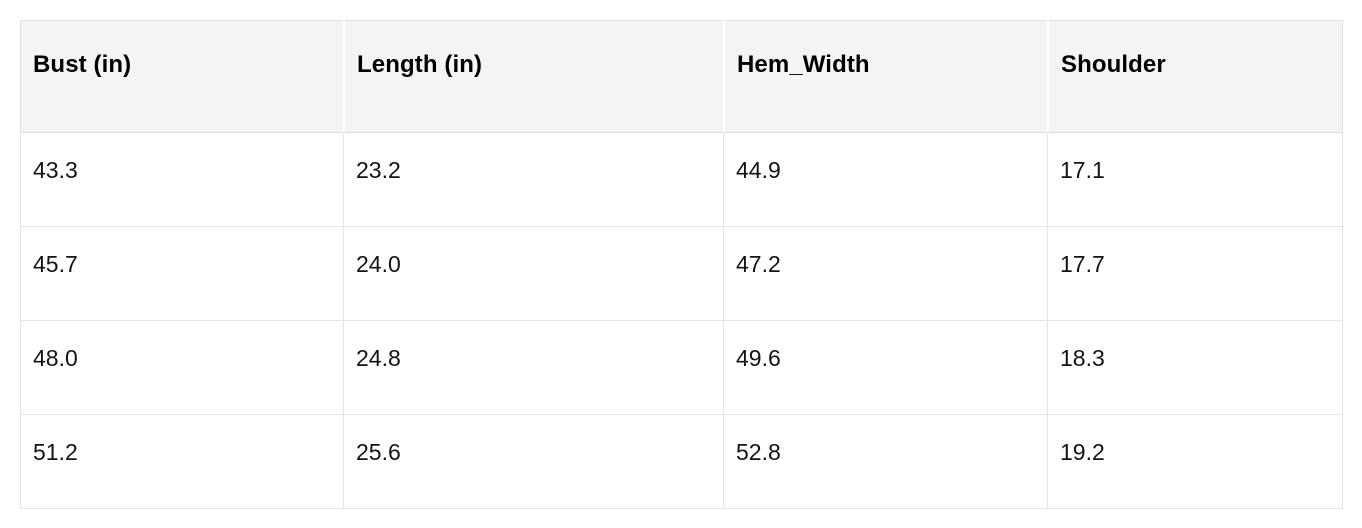  What do you see at coordinates (533, 368) in the screenshot?
I see `cell-length: 24.8` at bounding box center [533, 368].